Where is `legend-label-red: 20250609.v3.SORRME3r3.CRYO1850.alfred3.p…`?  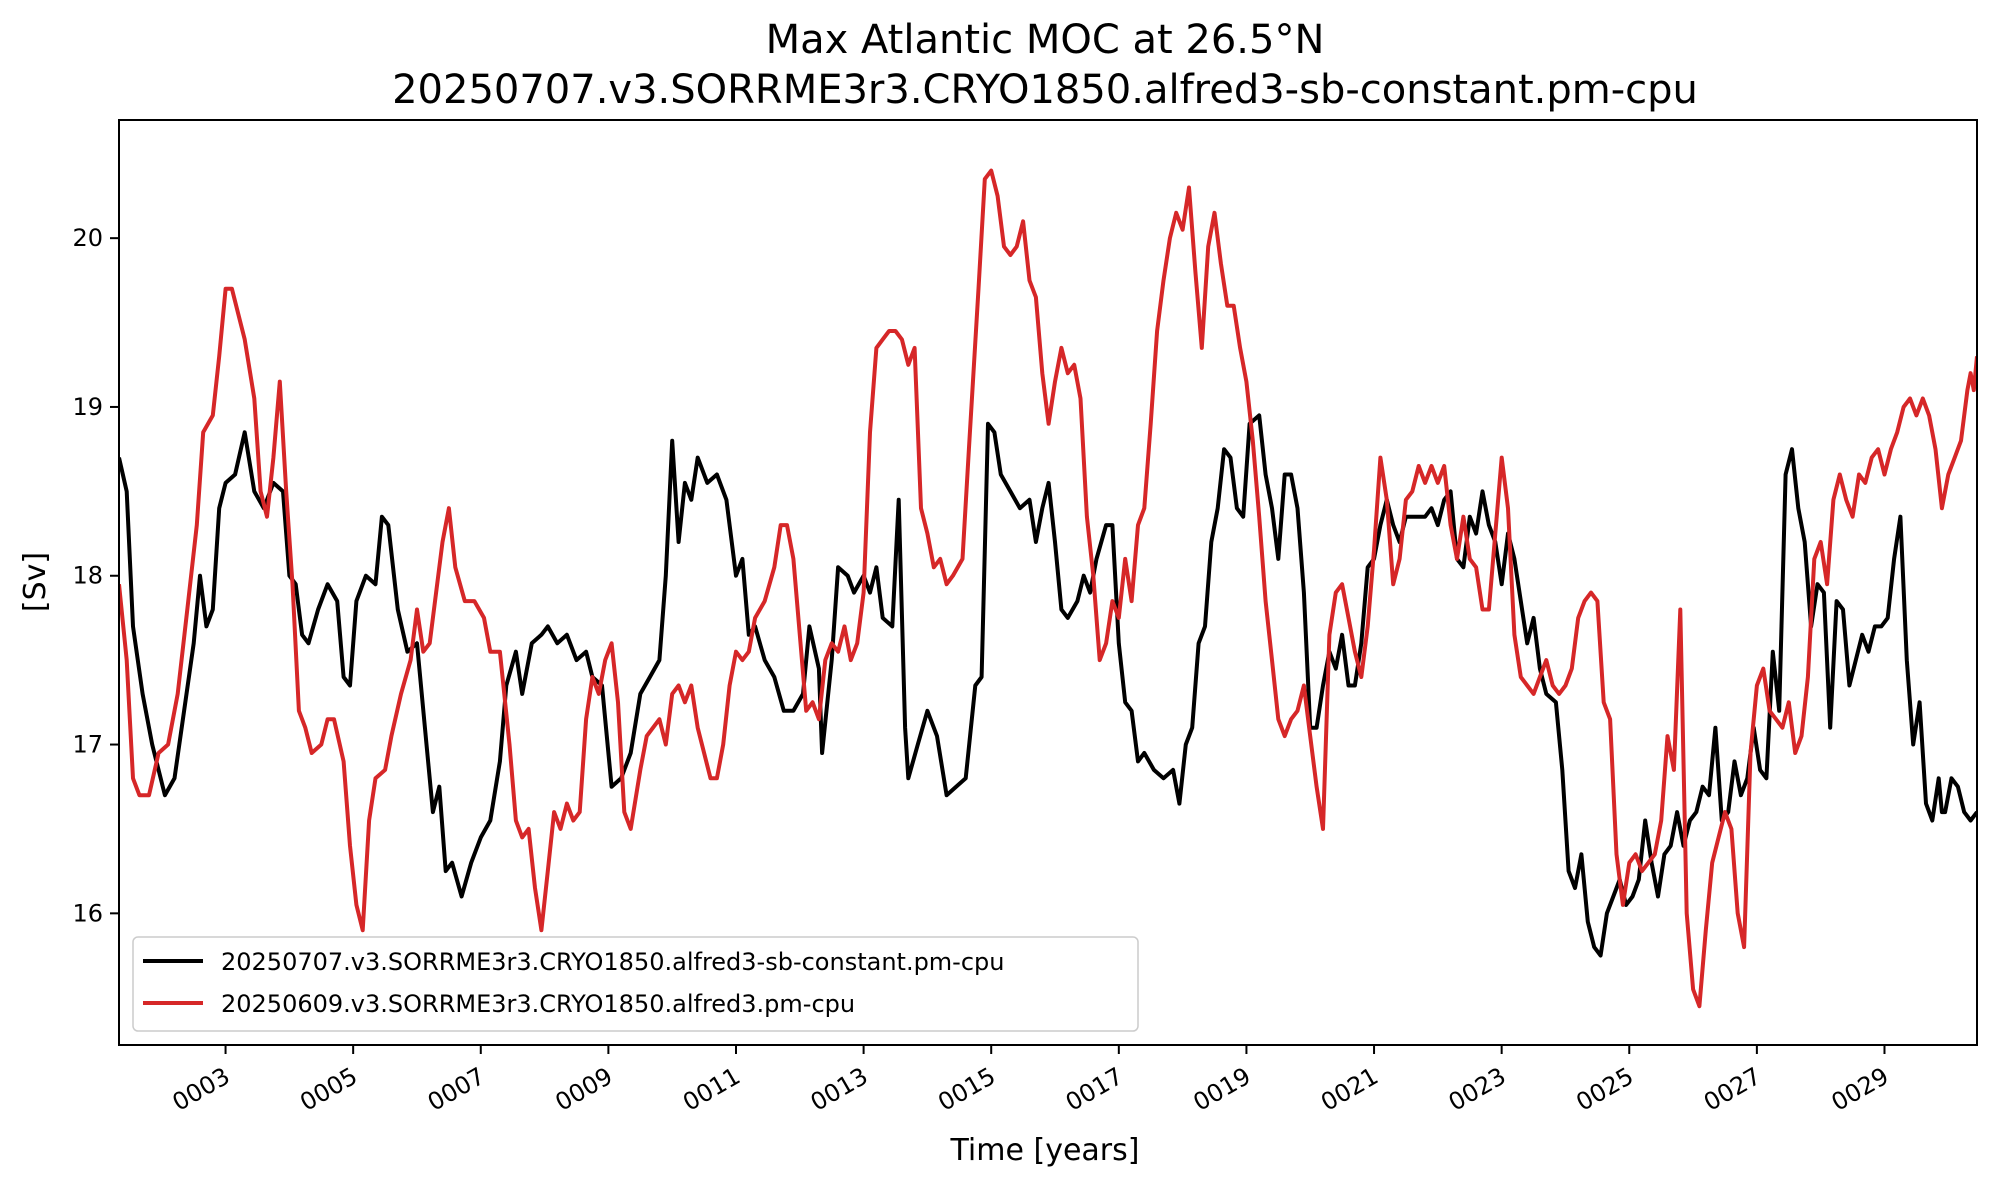 legend-label-red: 20250609.v3.SORRME3r3.CRYO1850.alfred3.p… is located at coordinates (538, 1004).